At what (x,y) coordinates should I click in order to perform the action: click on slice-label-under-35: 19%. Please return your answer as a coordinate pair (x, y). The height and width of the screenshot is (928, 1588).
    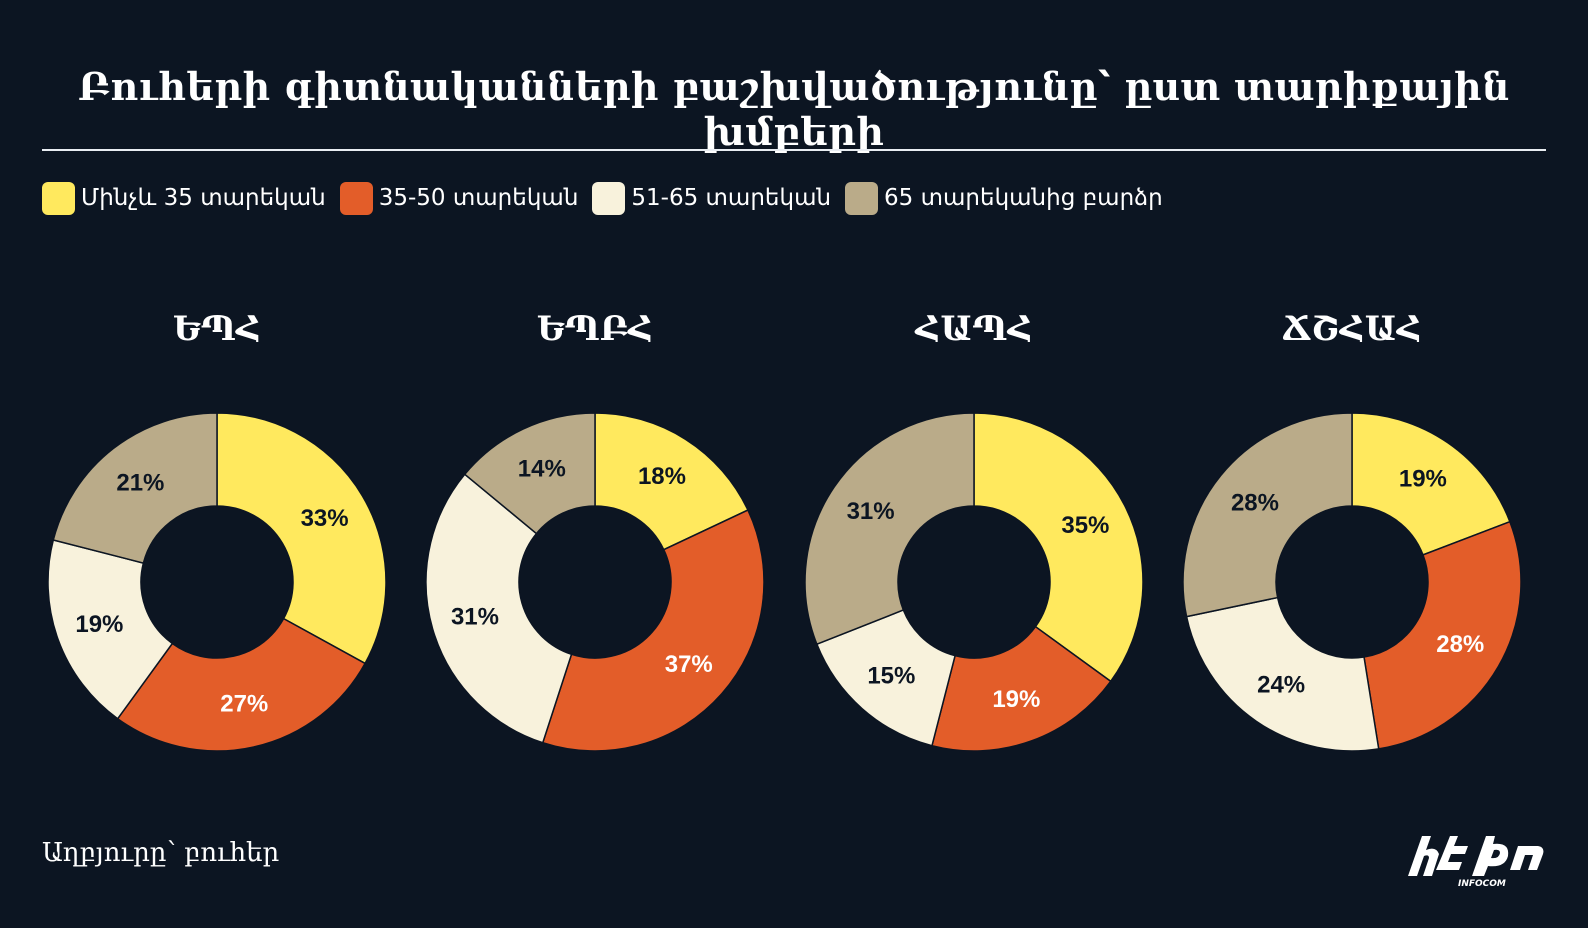
    Looking at the image, I should click on (1423, 479).